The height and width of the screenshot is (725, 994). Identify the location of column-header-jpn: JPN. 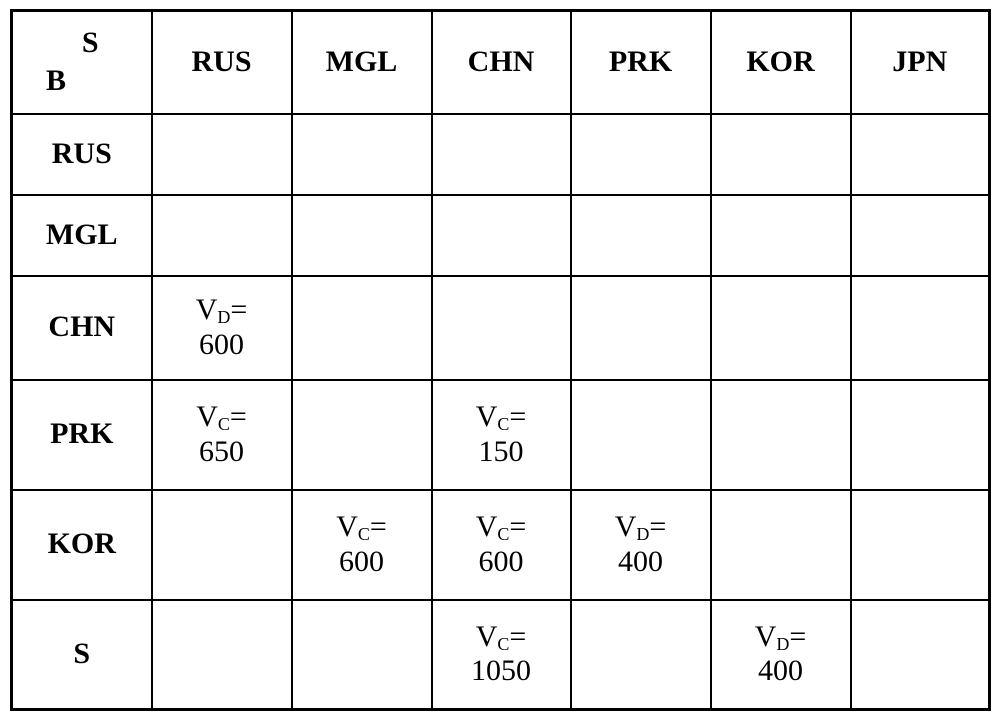
(920, 62).